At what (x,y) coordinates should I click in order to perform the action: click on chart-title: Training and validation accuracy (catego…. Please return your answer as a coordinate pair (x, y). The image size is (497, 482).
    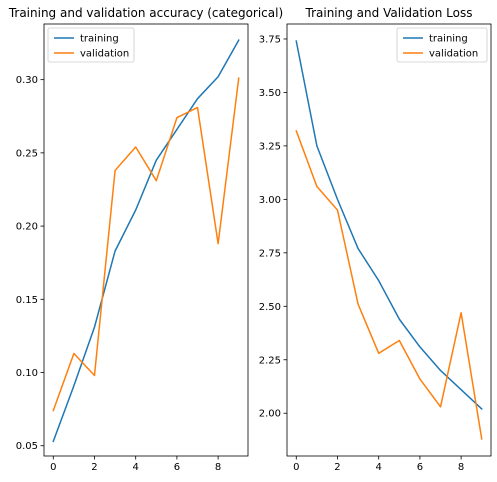
    Looking at the image, I should click on (145, 13).